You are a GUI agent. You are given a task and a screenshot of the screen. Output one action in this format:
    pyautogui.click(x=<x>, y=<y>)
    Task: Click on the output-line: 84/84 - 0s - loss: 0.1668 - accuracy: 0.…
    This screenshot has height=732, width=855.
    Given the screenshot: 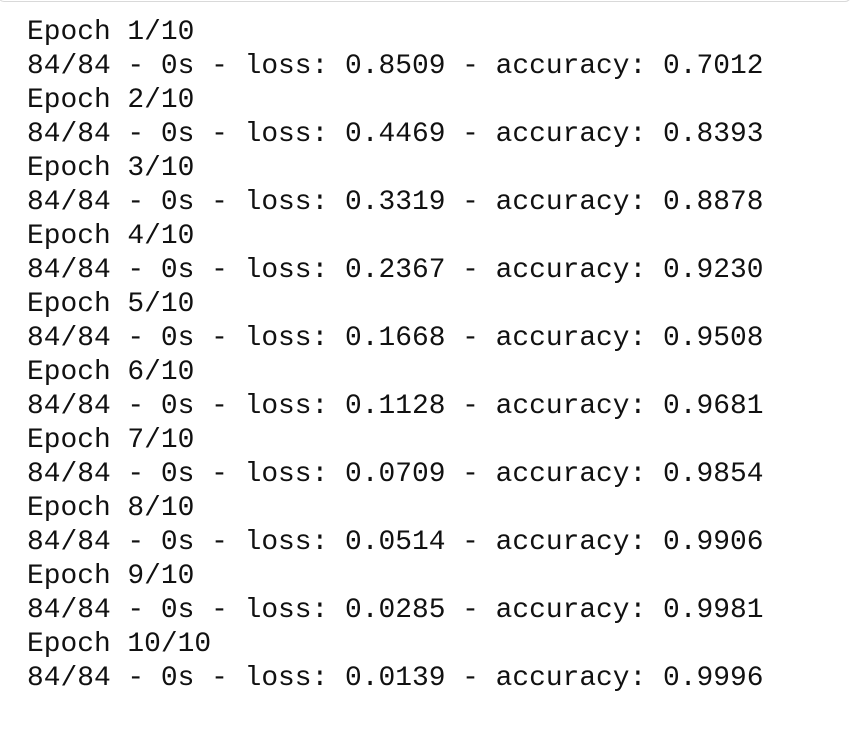 What is the action you would take?
    pyautogui.click(x=395, y=338)
    